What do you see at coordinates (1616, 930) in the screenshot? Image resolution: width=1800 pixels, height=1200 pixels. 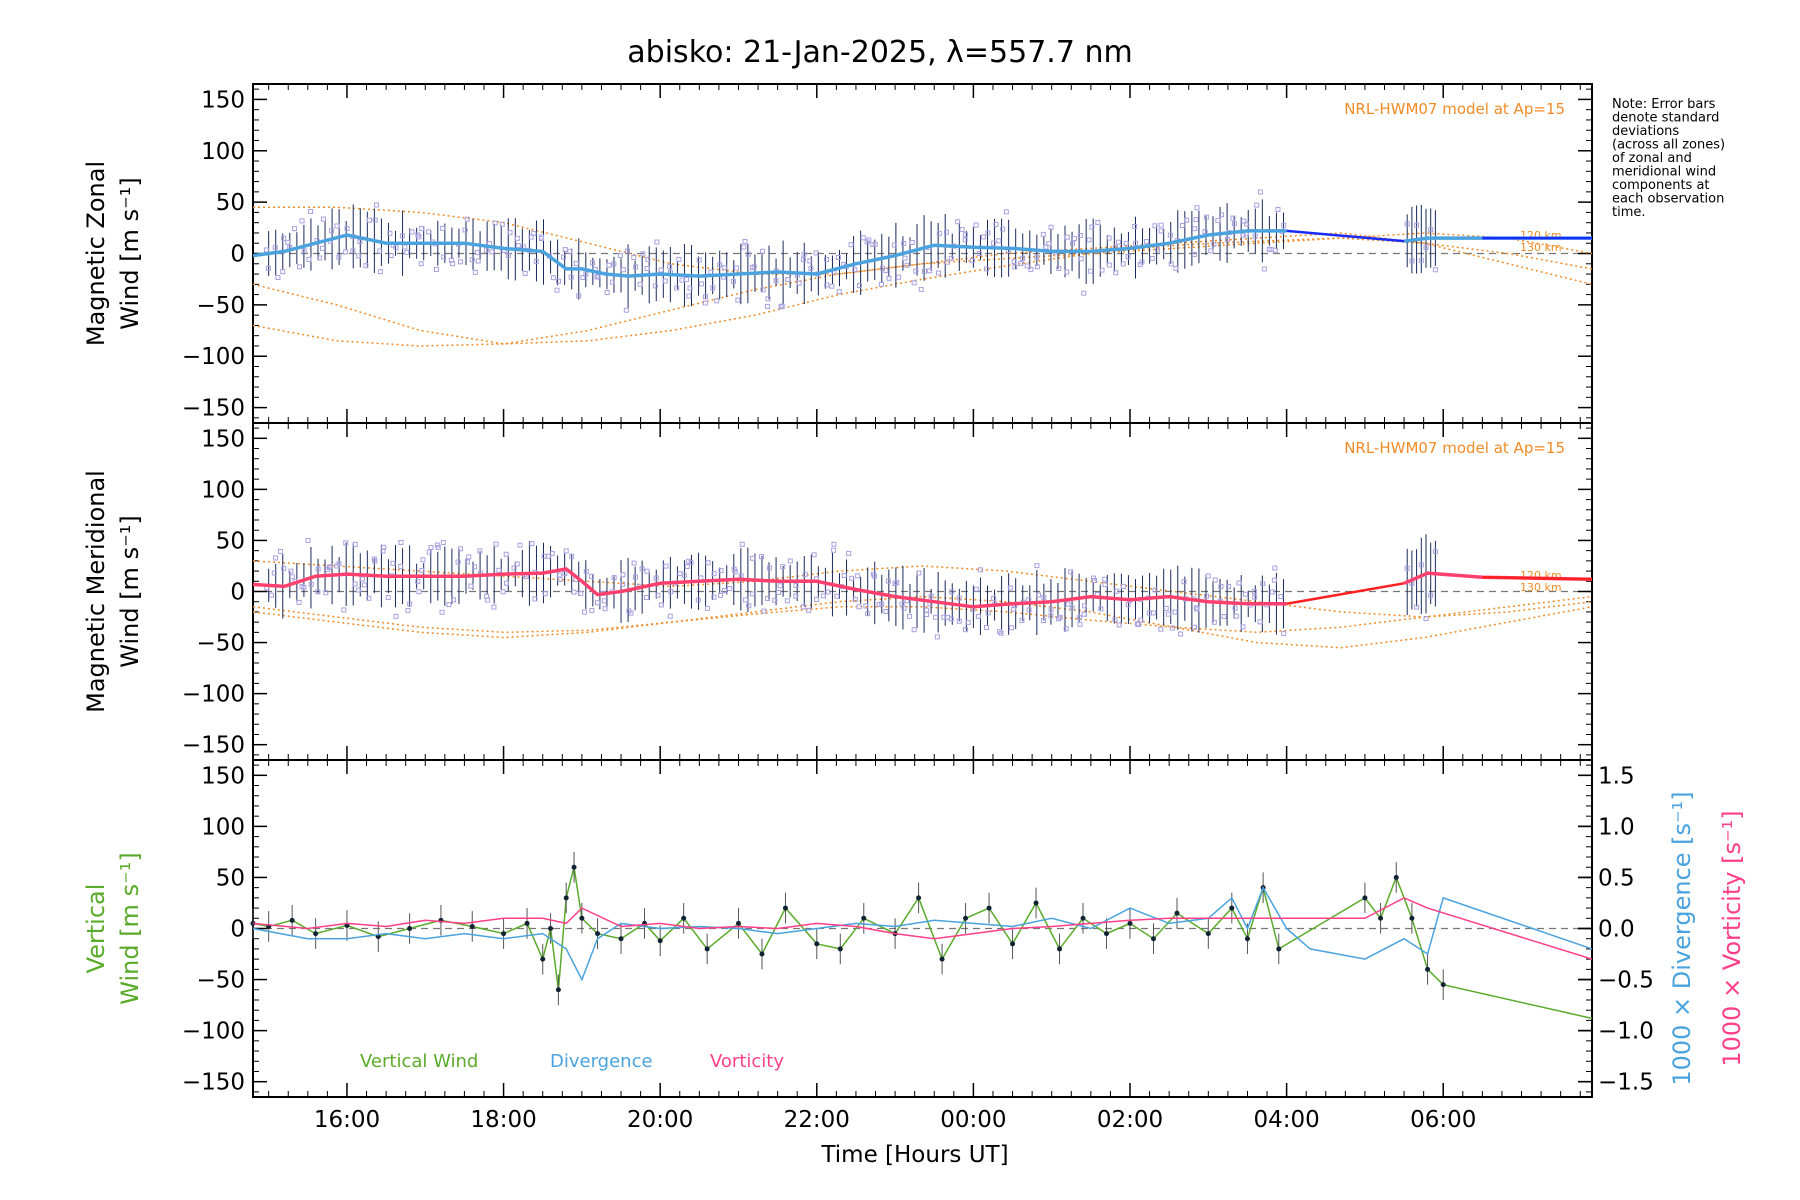 I see `y2-tick-label: 0.0` at bounding box center [1616, 930].